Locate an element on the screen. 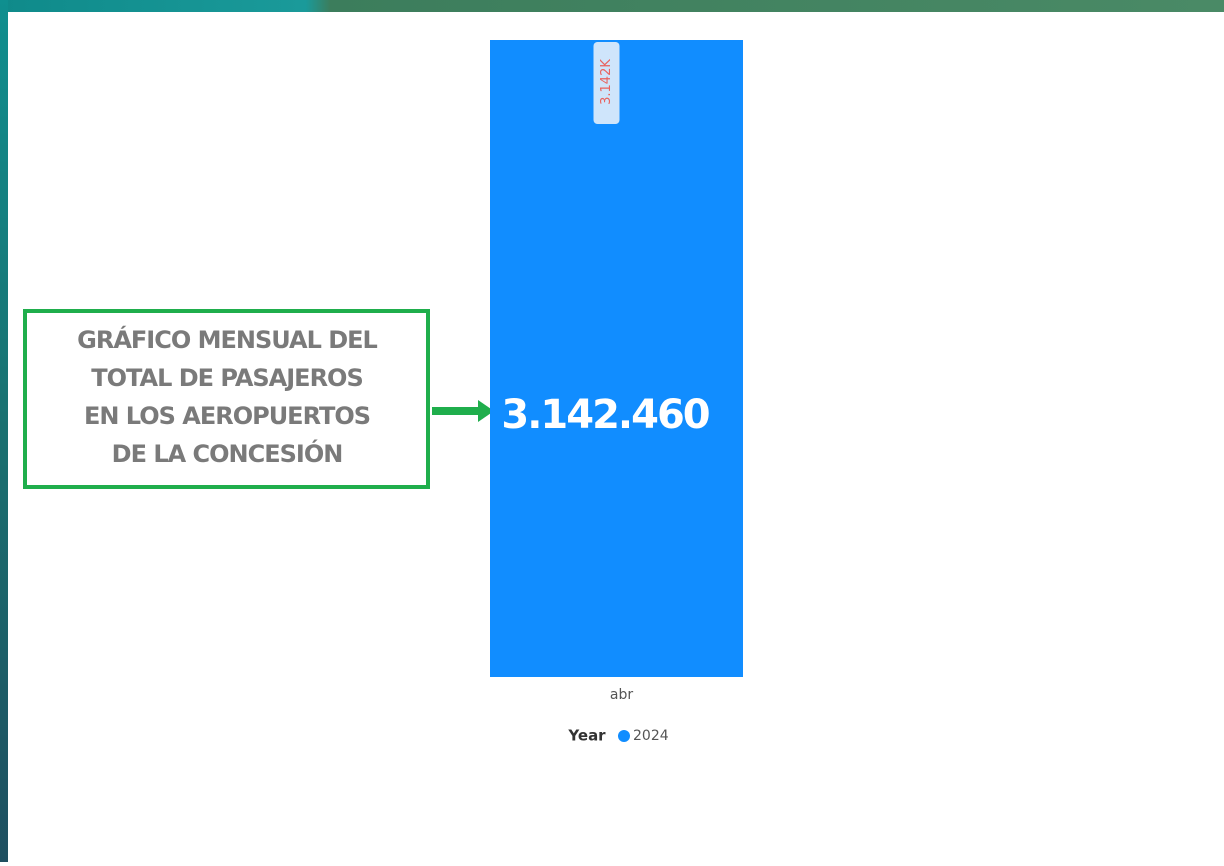 The height and width of the screenshot is (866, 1224). annotation-box-line: DE LA CONCESIÓN is located at coordinates (227, 453).